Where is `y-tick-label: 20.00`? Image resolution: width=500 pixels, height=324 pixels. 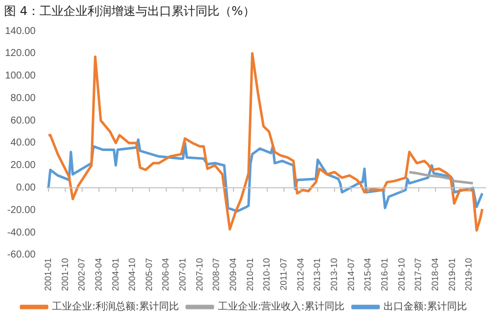 y-tick-label: 20.00 is located at coordinates (23, 166).